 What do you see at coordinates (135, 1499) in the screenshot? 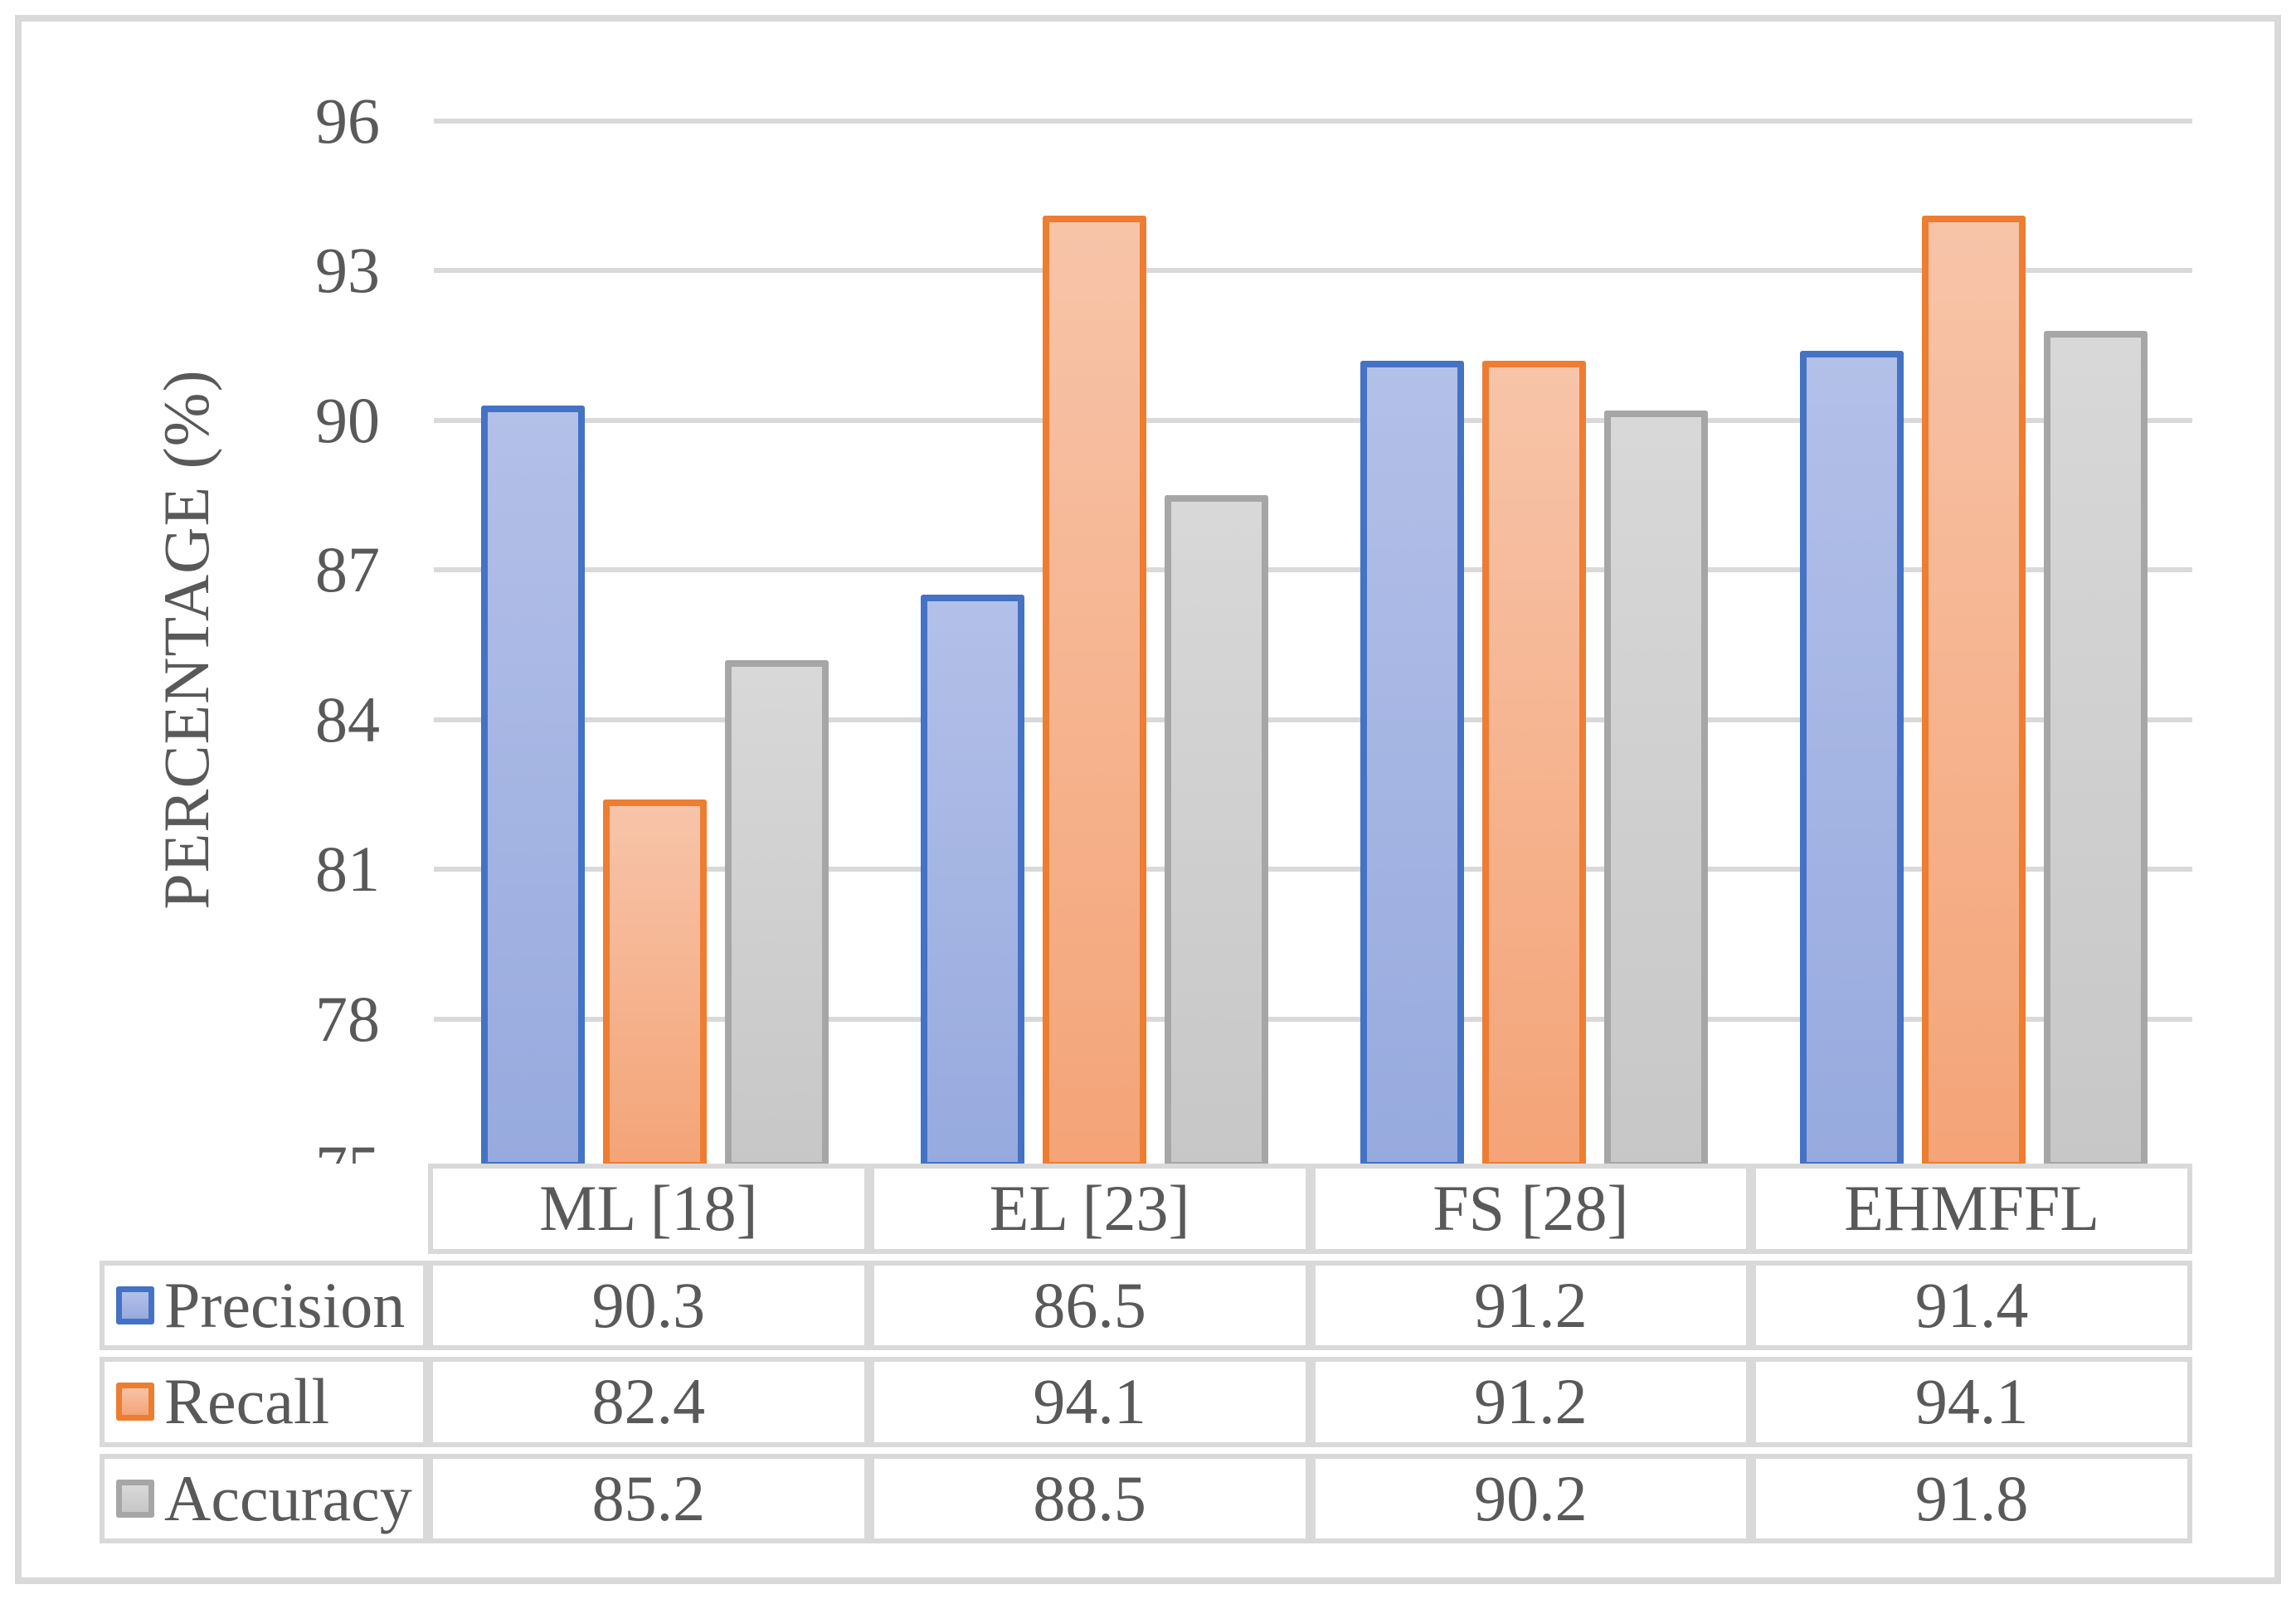
I see `legend-swatch-accuracy-icon` at bounding box center [135, 1499].